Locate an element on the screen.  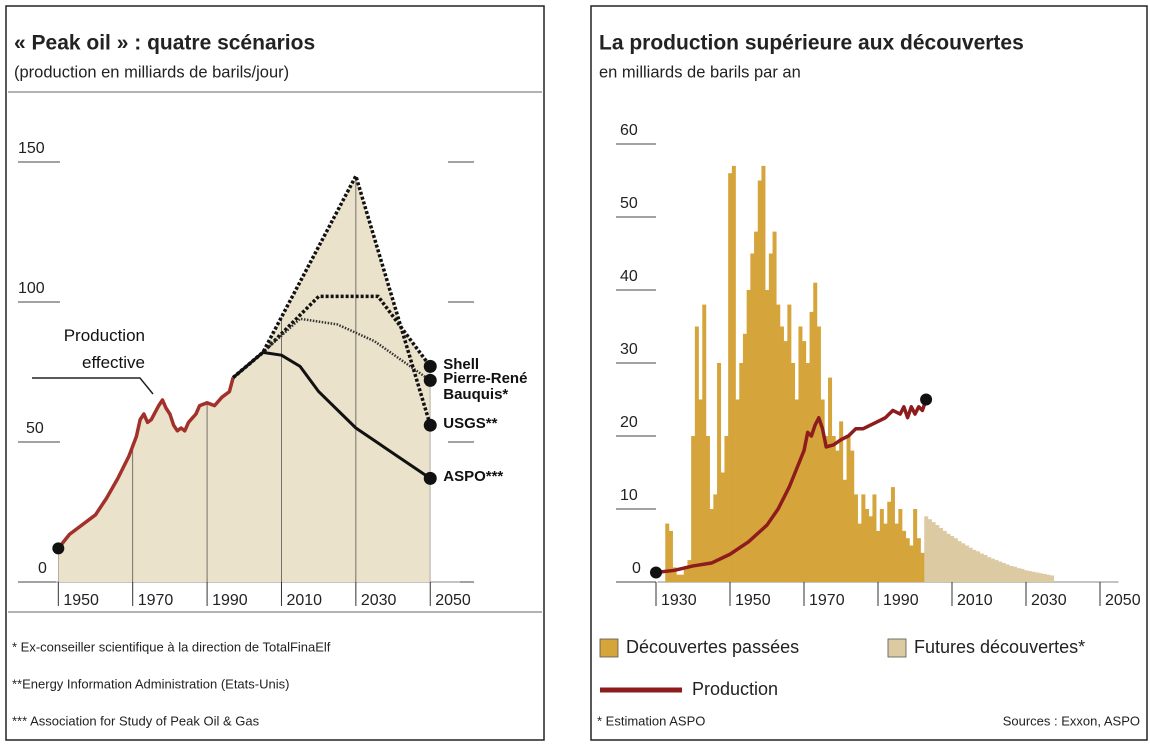
chart-title: « Peak oil » : quatre scénarios is located at coordinates (164, 43).